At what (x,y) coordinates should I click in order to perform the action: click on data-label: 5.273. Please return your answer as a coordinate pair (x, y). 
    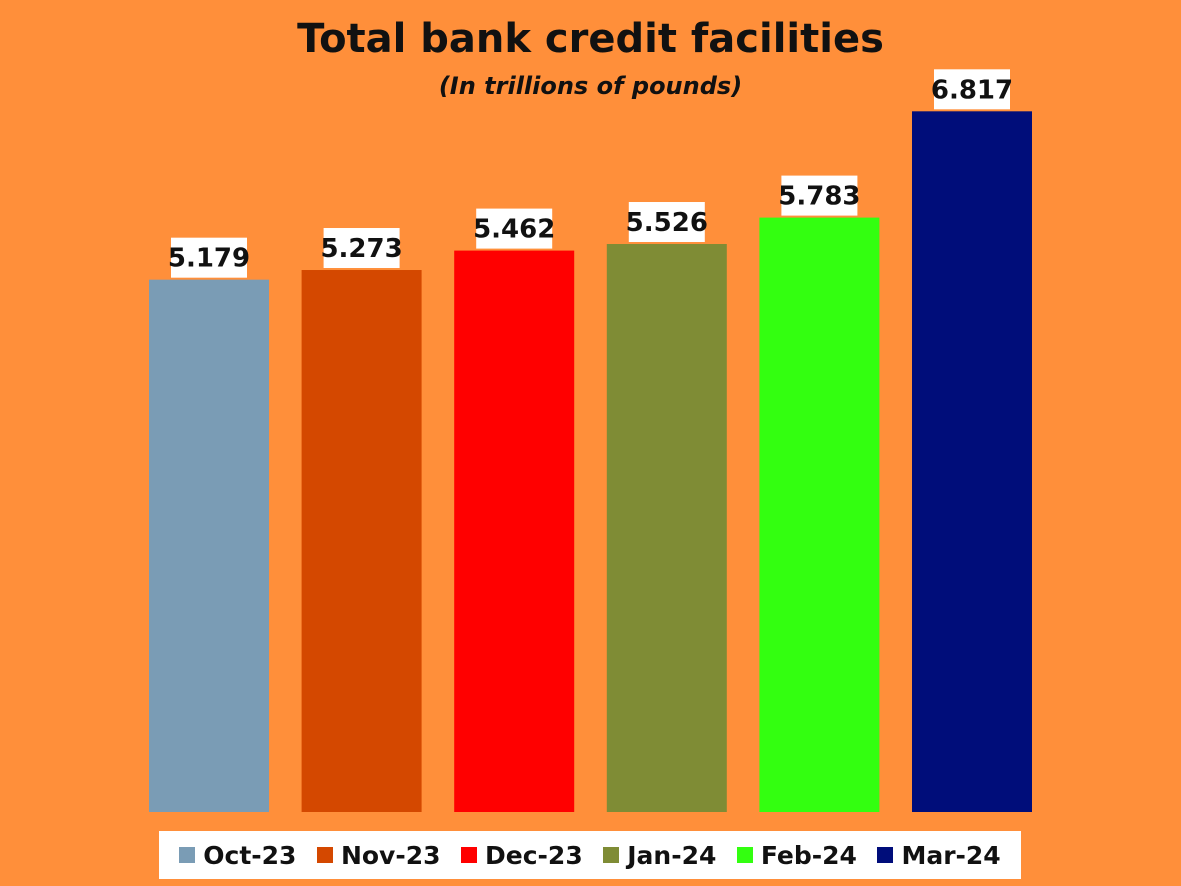
    Looking at the image, I should click on (361, 249).